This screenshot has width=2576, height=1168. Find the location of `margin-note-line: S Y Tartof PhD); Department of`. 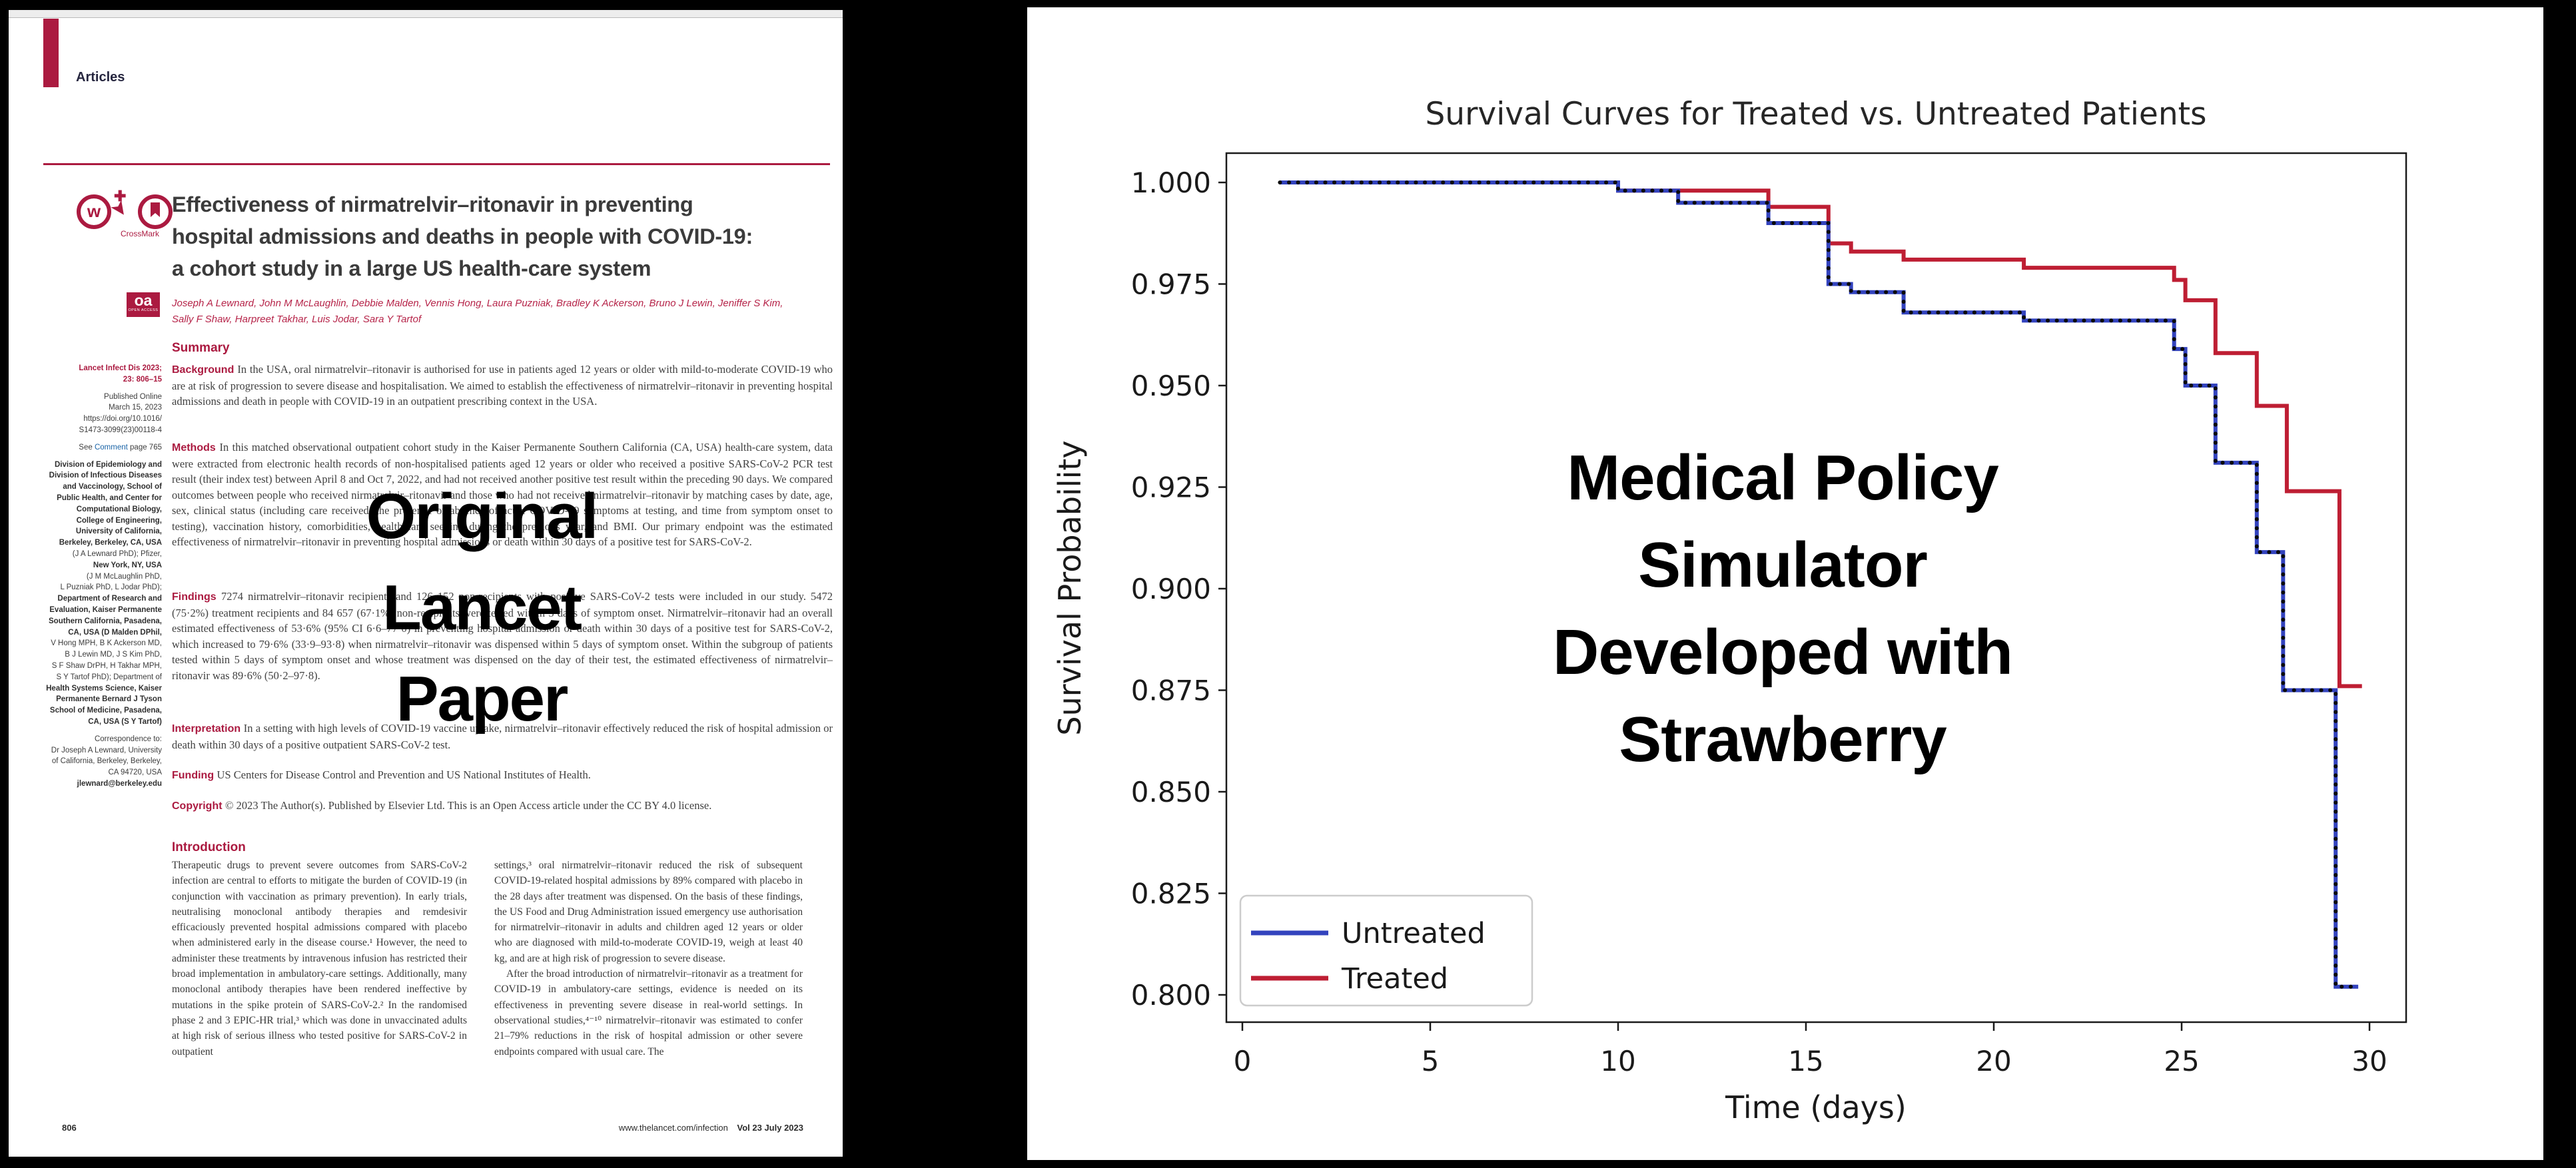

margin-note-line: S Y Tartof PhD); Department of is located at coordinates (109, 677).